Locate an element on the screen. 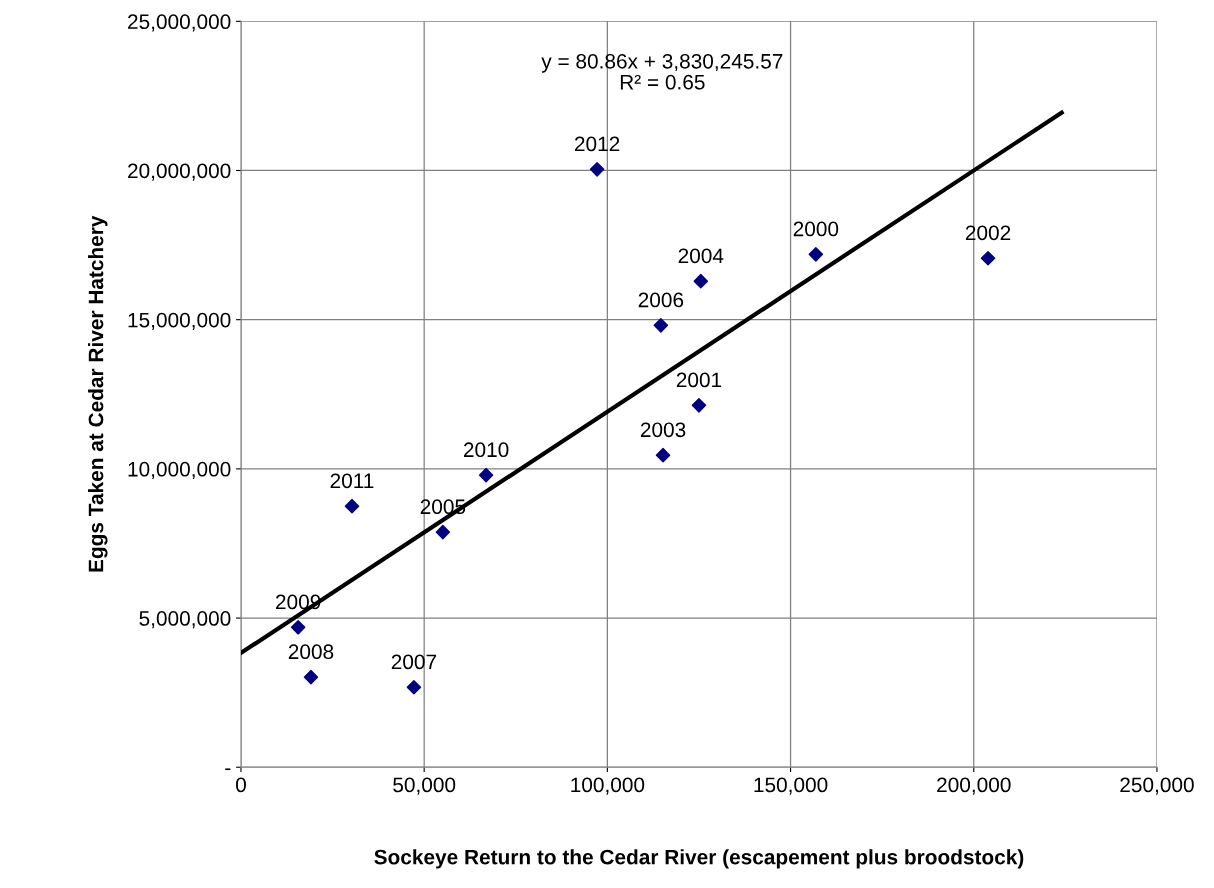 This screenshot has width=1214, height=888. annotation: 2003 is located at coordinates (663, 430).